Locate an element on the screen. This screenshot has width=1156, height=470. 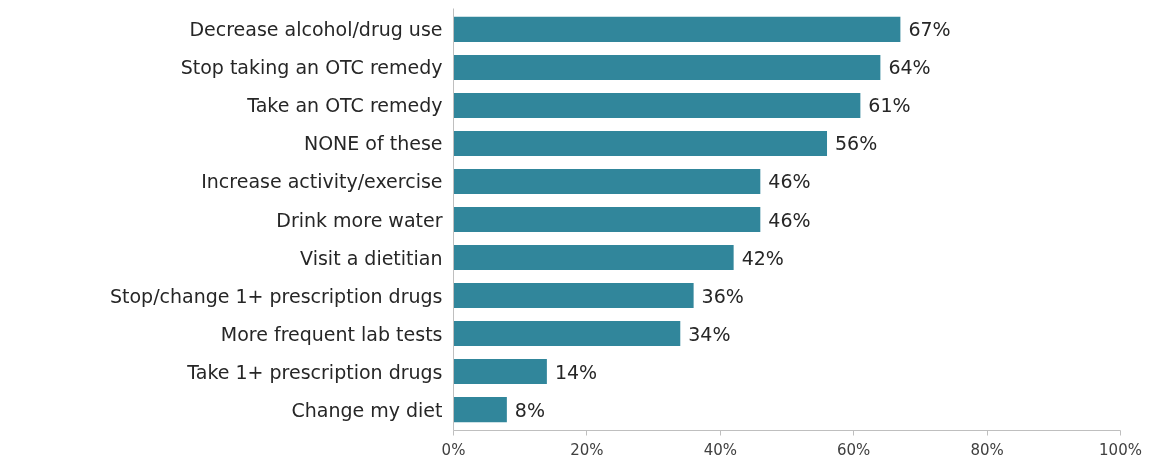
y-tick-label: Take 1+ prescription drugs is located at coordinates (314, 371).